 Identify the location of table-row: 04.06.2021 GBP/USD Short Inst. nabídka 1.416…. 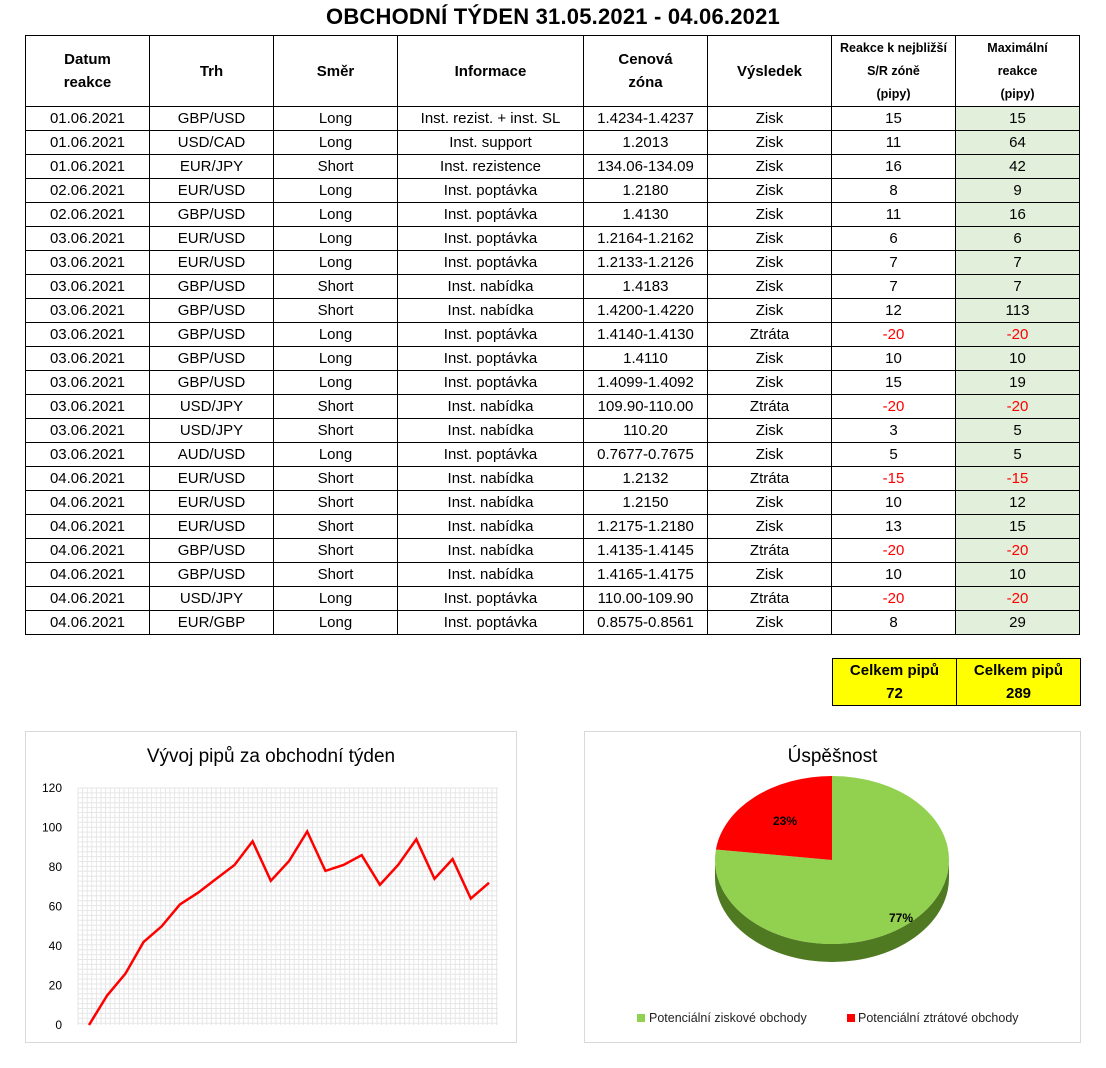
(552, 574).